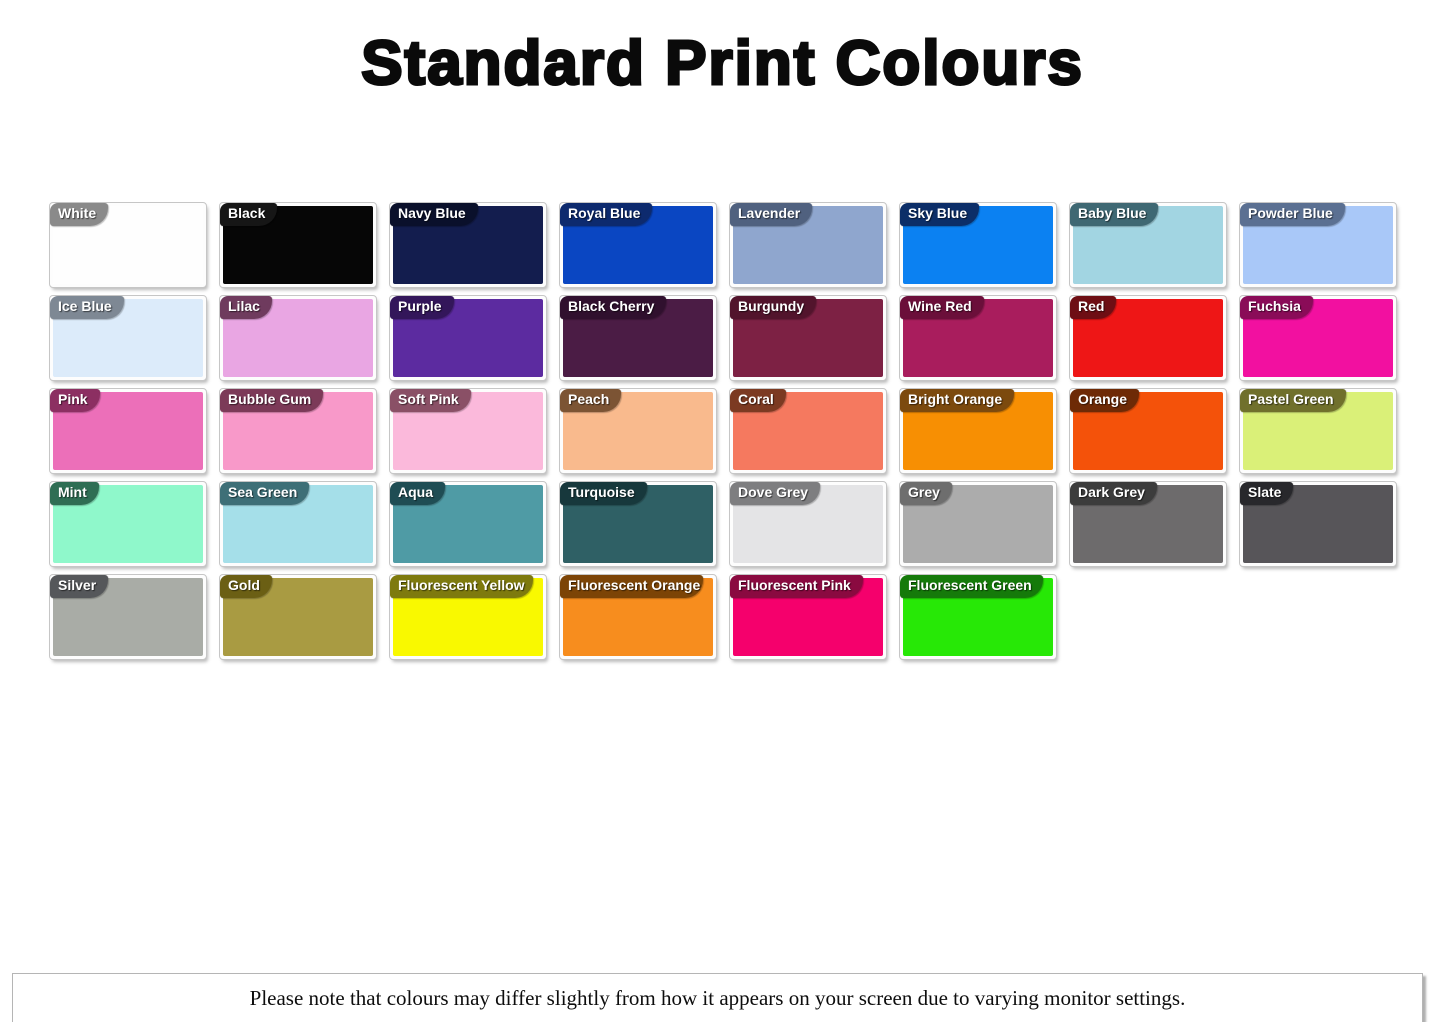 The height and width of the screenshot is (1022, 1445). What do you see at coordinates (128, 524) in the screenshot?
I see `swatch-card-mint: Mint` at bounding box center [128, 524].